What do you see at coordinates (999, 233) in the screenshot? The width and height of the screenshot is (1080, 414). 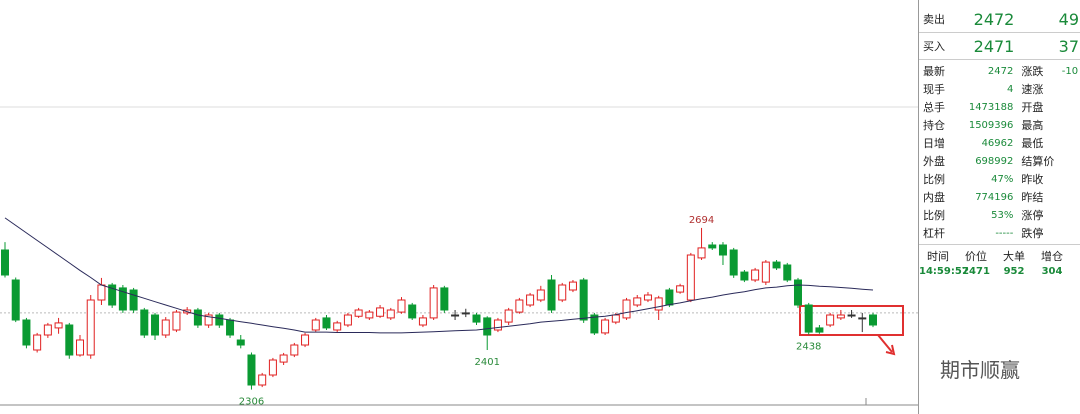 I see `quote-row: 杠杆 ----- 跌停` at bounding box center [999, 233].